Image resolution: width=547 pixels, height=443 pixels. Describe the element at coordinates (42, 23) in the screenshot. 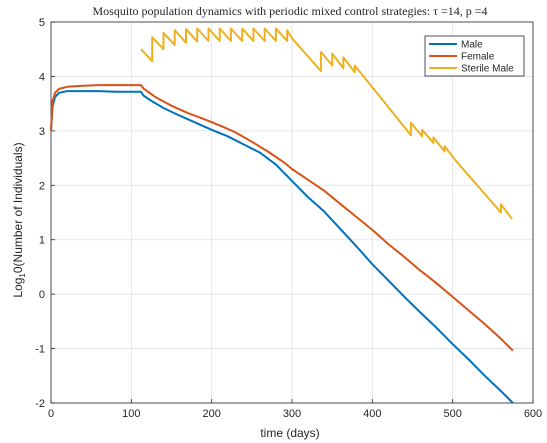

I see `y-tick-label: 5` at that location.